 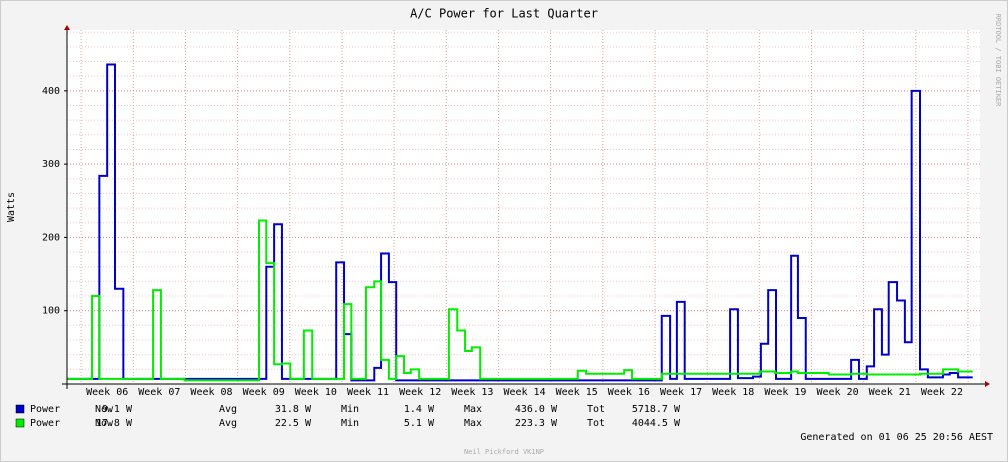 What do you see at coordinates (419, 423) in the screenshot?
I see `stat-value: 5.1 W` at bounding box center [419, 423].